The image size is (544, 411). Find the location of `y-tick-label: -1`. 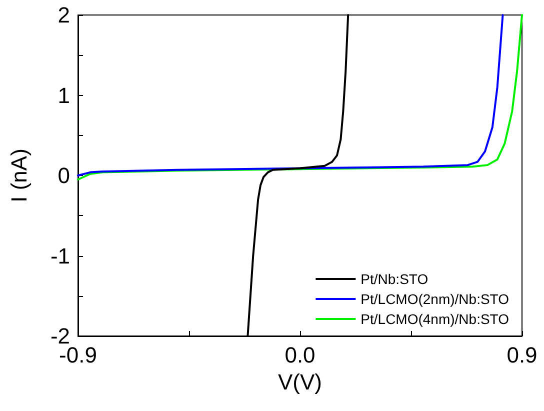

y-tick-label: -1 is located at coordinates (60, 255).